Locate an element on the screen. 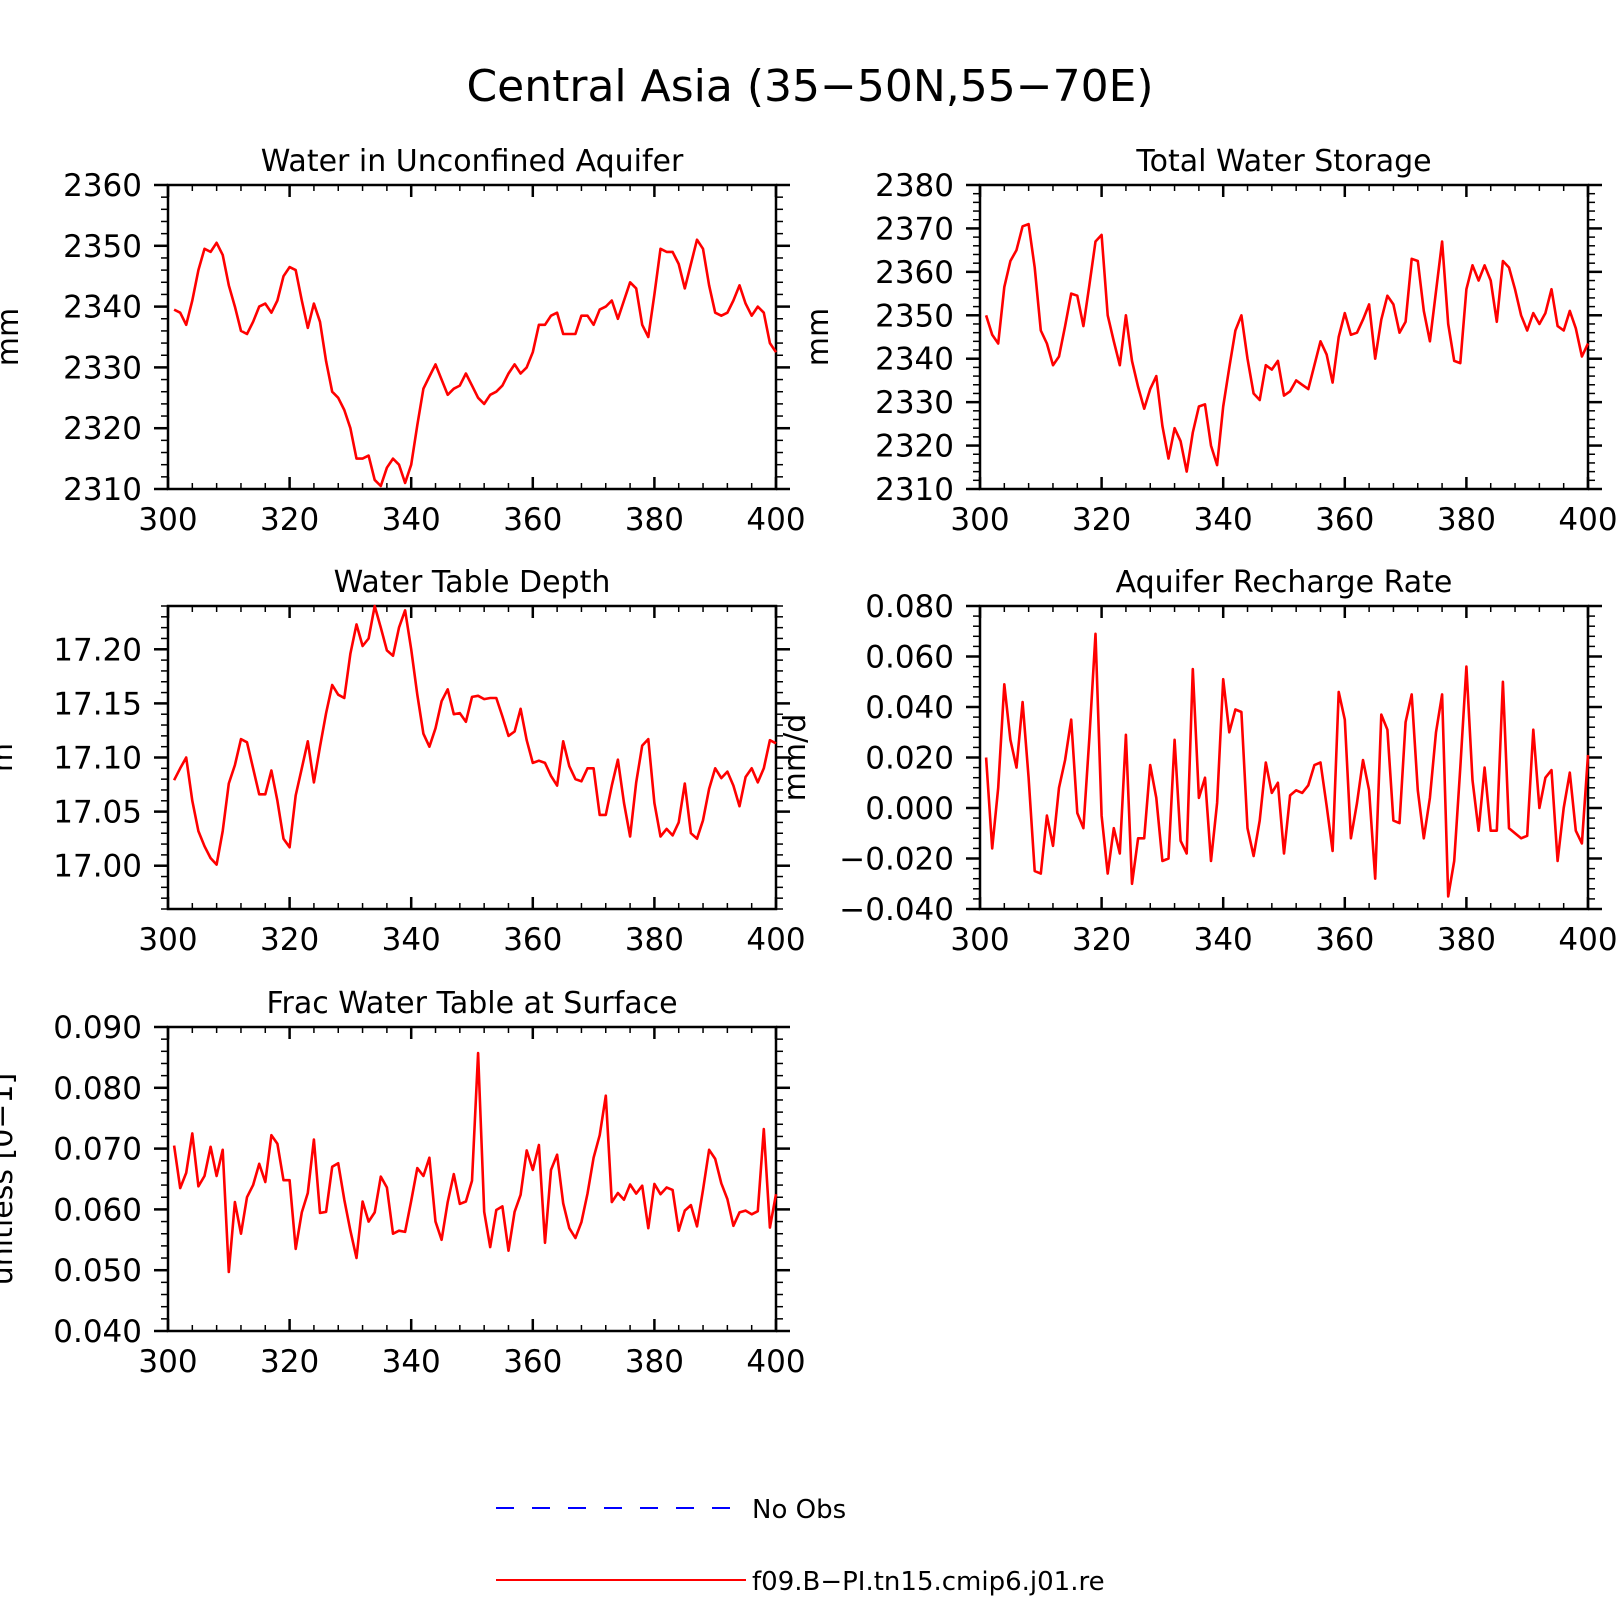  y-axis-label: m is located at coordinates (10, 757).